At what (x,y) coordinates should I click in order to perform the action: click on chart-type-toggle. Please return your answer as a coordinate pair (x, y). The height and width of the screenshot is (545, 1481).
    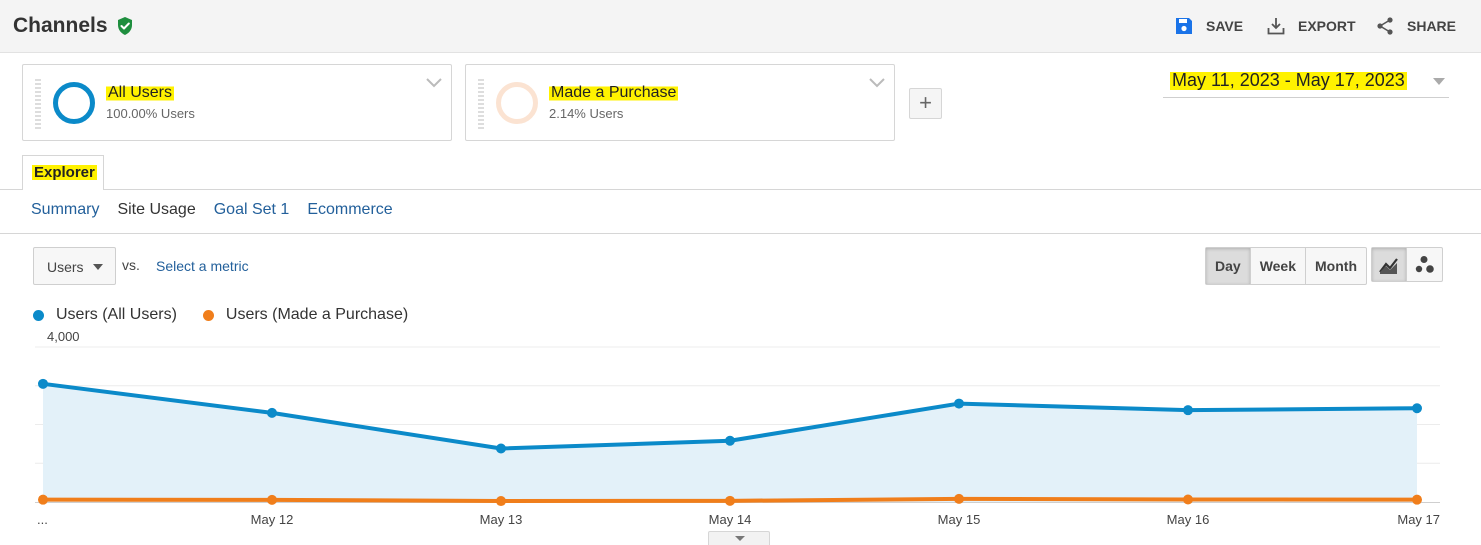
    Looking at the image, I should click on (1407, 264).